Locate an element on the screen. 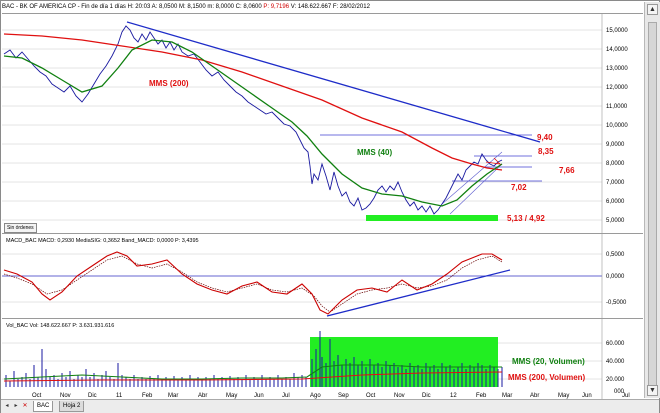 The height and width of the screenshot is (413, 660). macd-trendline is located at coordinates (418, 293).